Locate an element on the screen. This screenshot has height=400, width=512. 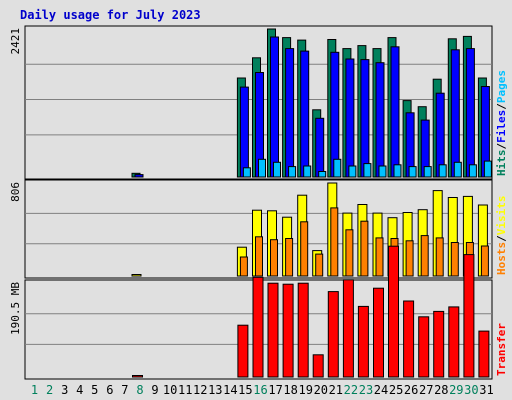
x-tick-label-day-30: 30 is located at coordinates (471, 390).